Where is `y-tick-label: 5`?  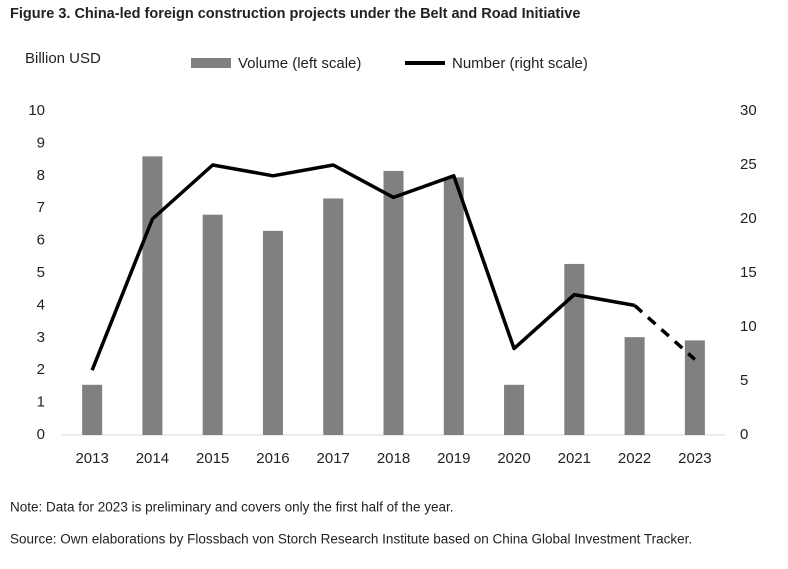
y-tick-label: 5 is located at coordinates (41, 272).